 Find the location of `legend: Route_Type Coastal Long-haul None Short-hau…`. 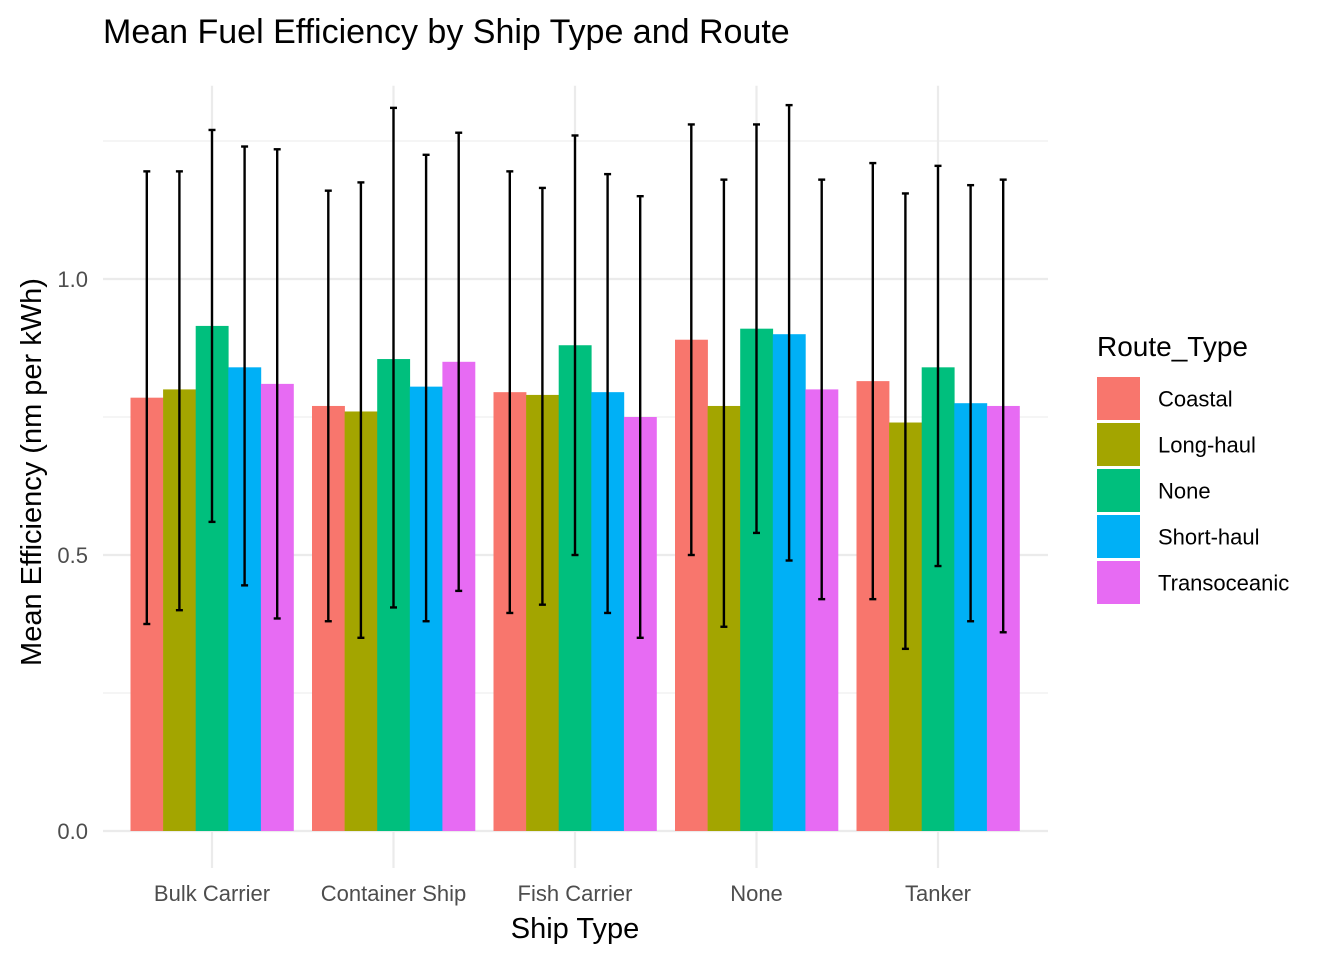

legend: Route_Type Coastal Long-haul None Short-hau… is located at coordinates (1193, 467).